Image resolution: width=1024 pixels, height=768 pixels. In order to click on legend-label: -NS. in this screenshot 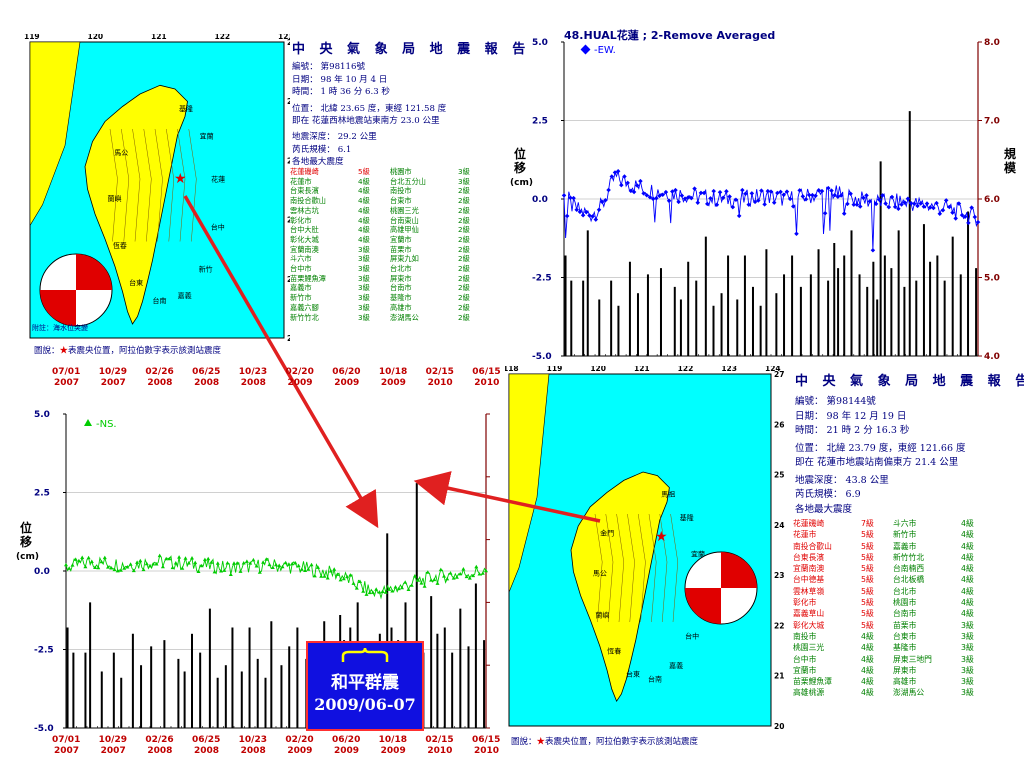, I will do `click(106, 424)`.